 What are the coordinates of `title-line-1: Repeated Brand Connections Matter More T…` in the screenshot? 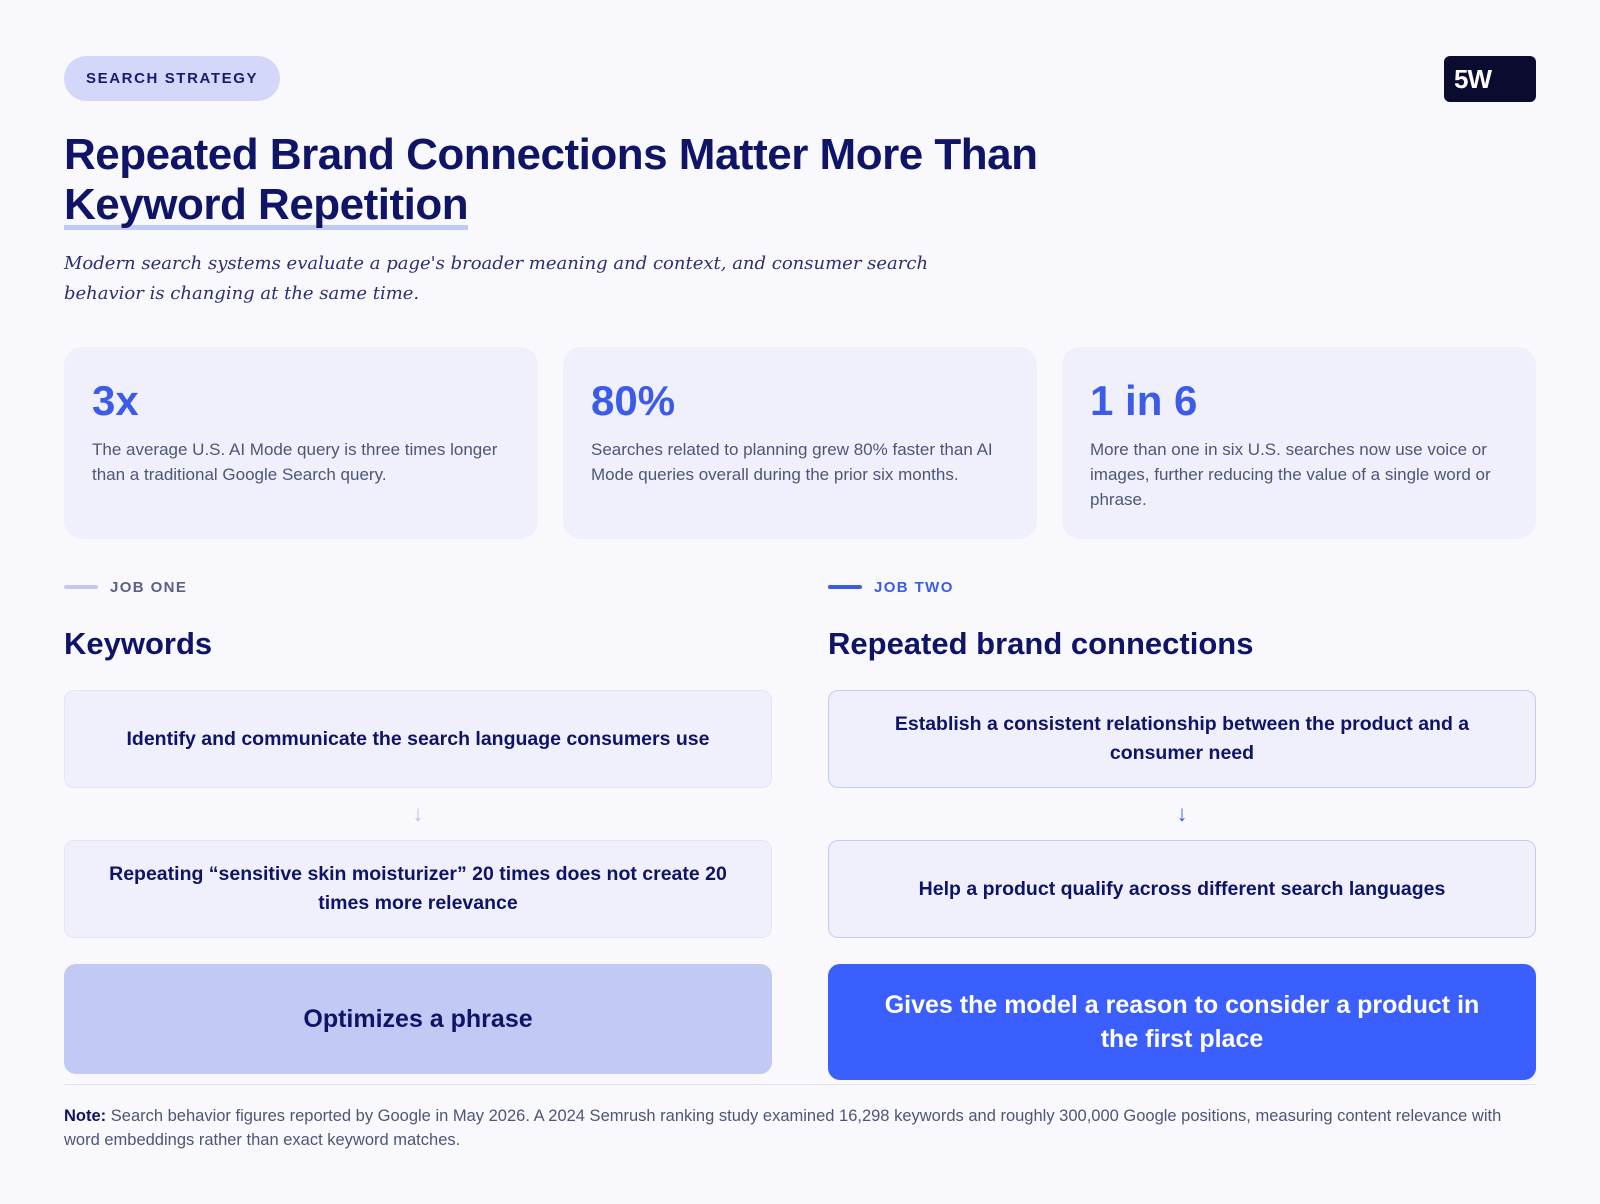 It's located at (551, 154).